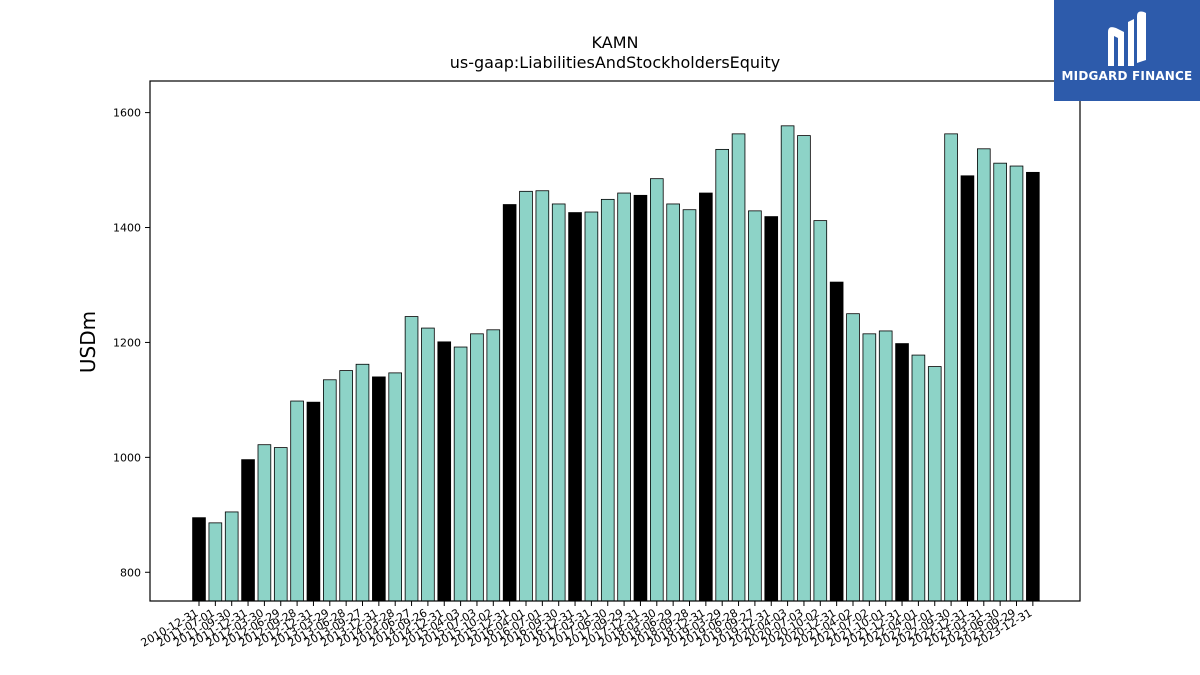 This screenshot has width=1200, height=675. Describe the element at coordinates (88, 342) in the screenshot. I see `y-axis-label: USDm` at that location.